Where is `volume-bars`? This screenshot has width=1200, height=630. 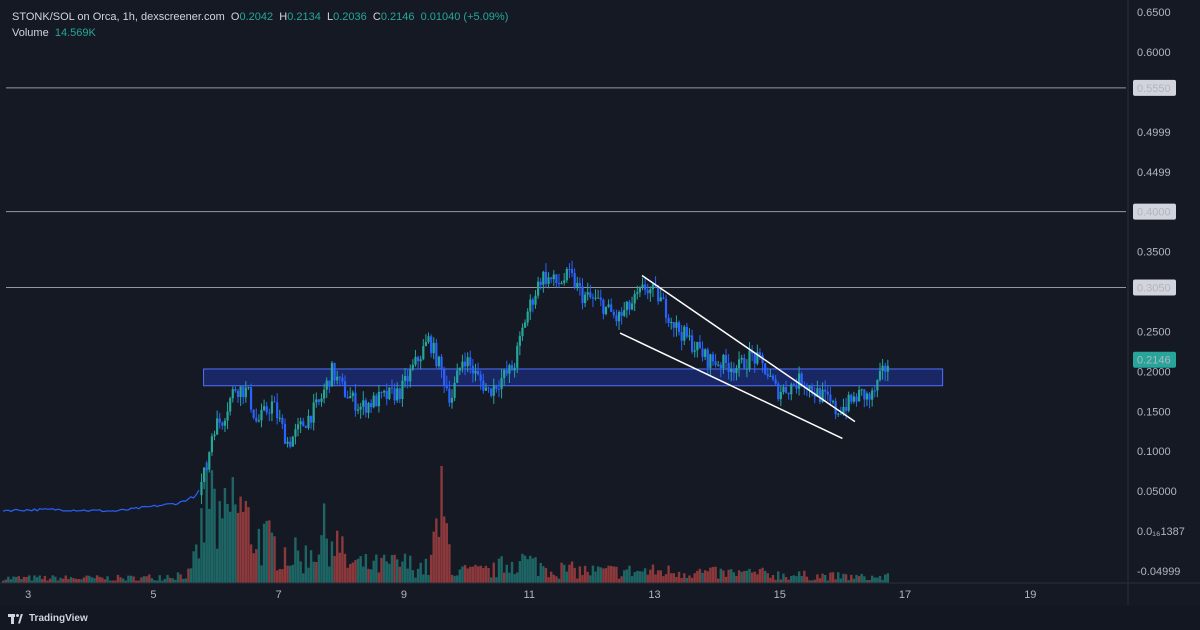 volume-bars is located at coordinates (445, 522).